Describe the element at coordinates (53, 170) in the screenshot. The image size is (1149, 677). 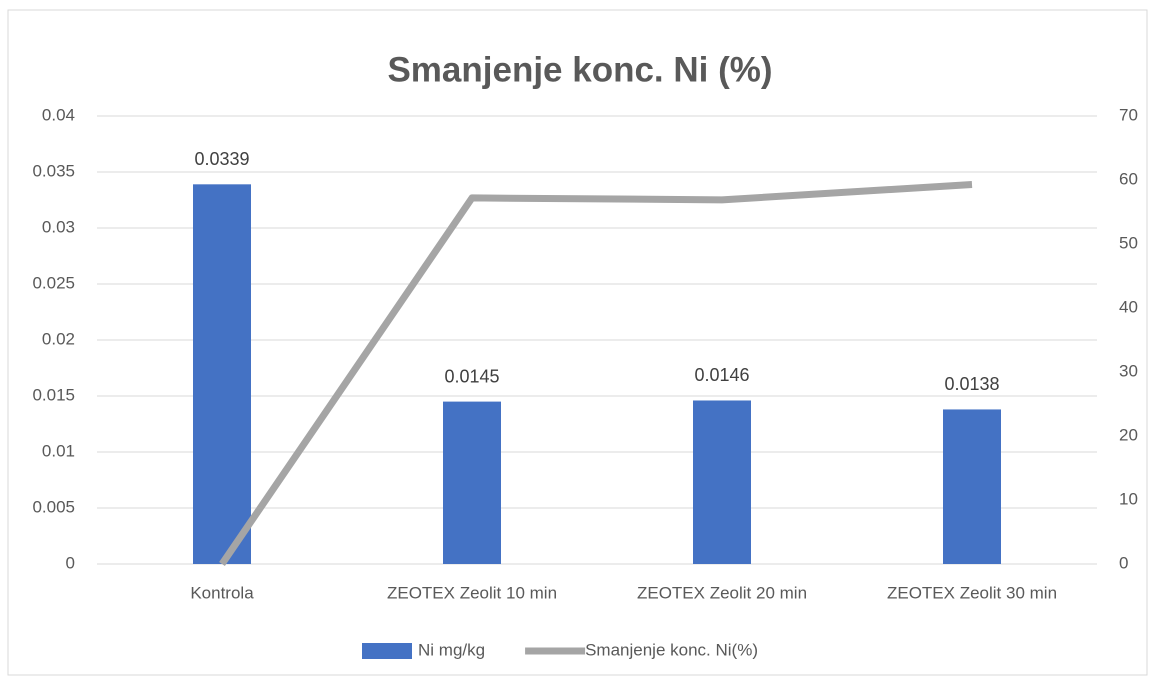
I see `y-tick-label: 0.035` at that location.